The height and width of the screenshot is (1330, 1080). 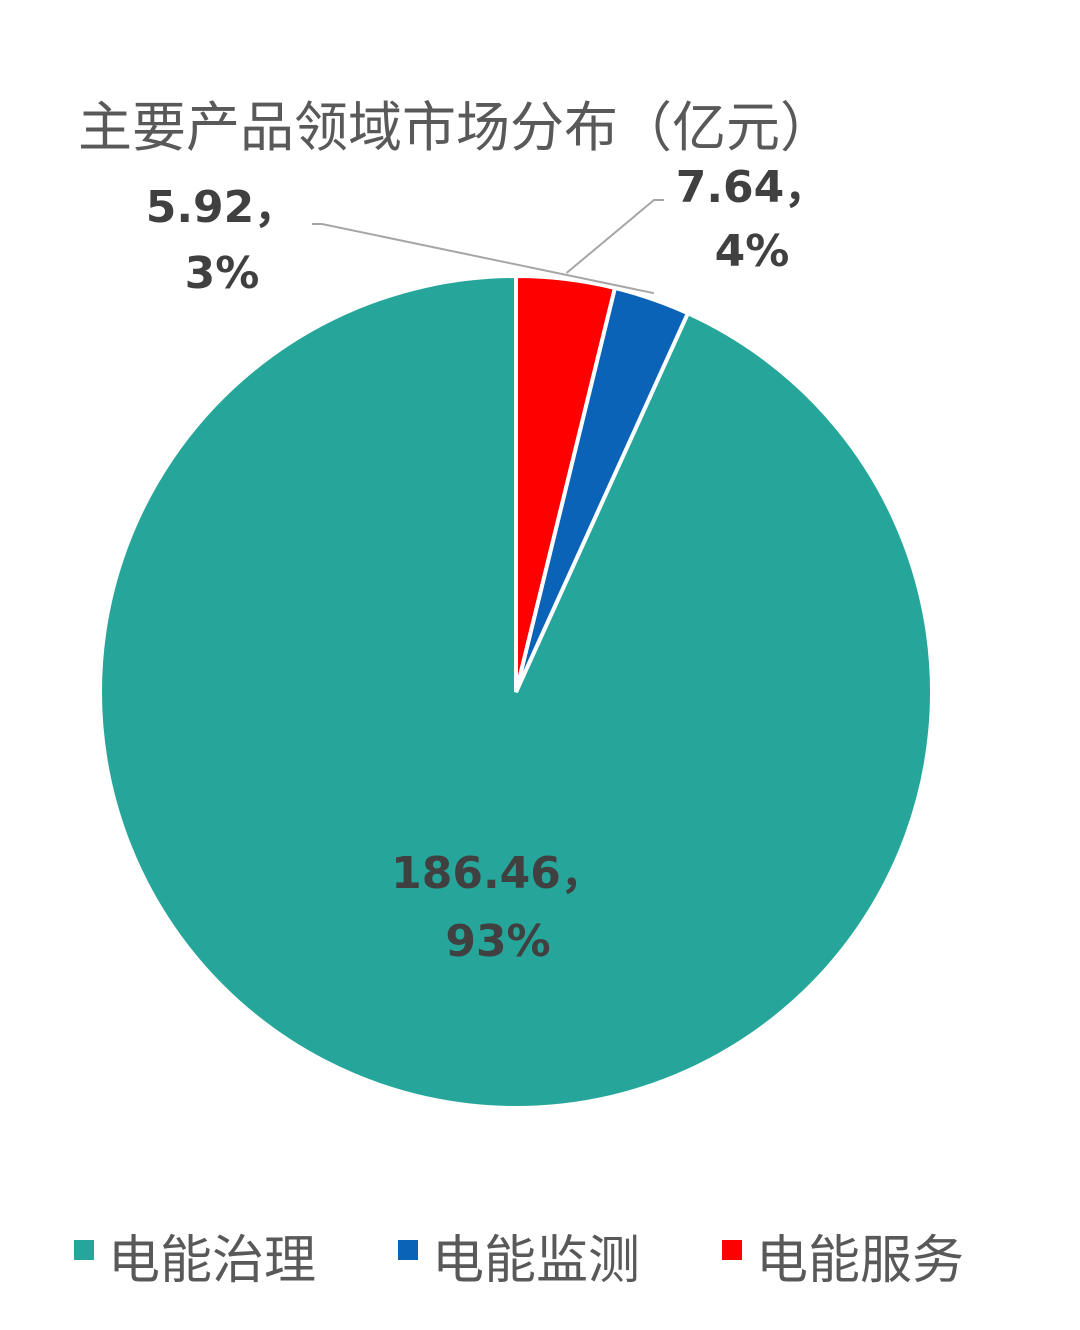 What do you see at coordinates (222, 207) in the screenshot?
I see `data-label-value-1: 5.92，` at bounding box center [222, 207].